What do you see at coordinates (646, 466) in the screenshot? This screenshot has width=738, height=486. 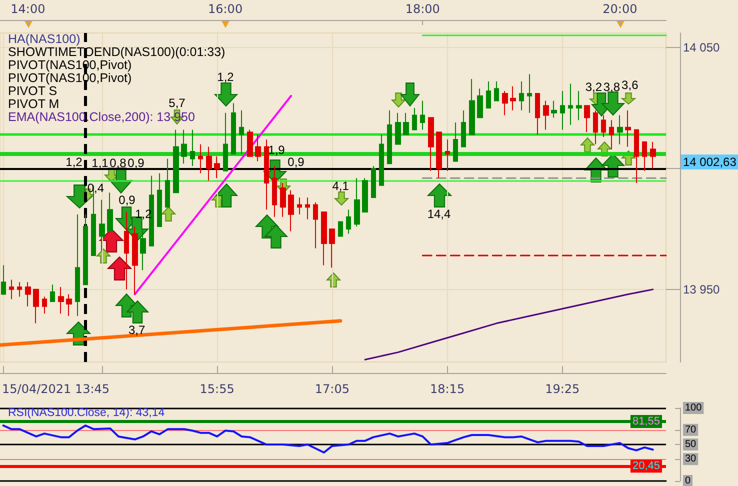 I see `ref-line-label: 20,45` at bounding box center [646, 466].